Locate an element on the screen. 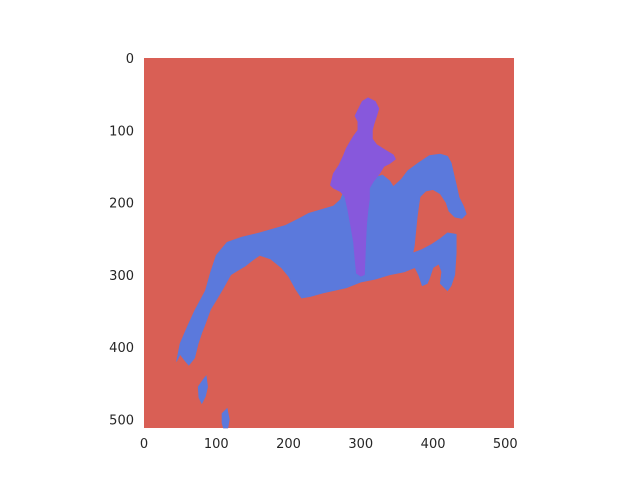 The image size is (640, 480). x-tick-label: 100 is located at coordinates (216, 444).